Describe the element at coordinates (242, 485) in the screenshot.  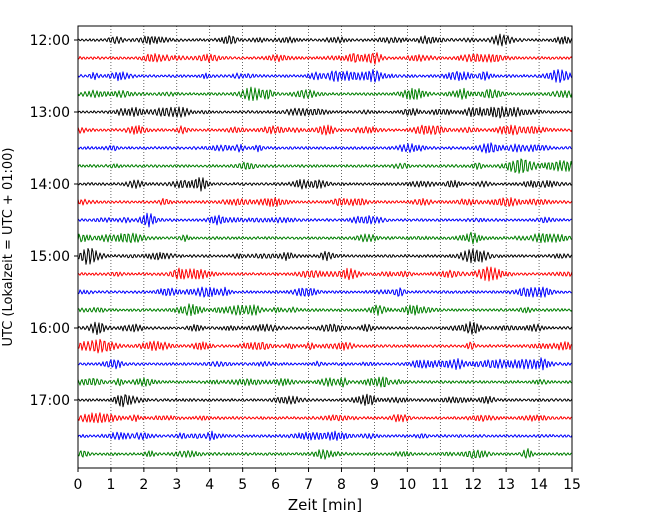
I see `x-tick-label: 5` at that location.